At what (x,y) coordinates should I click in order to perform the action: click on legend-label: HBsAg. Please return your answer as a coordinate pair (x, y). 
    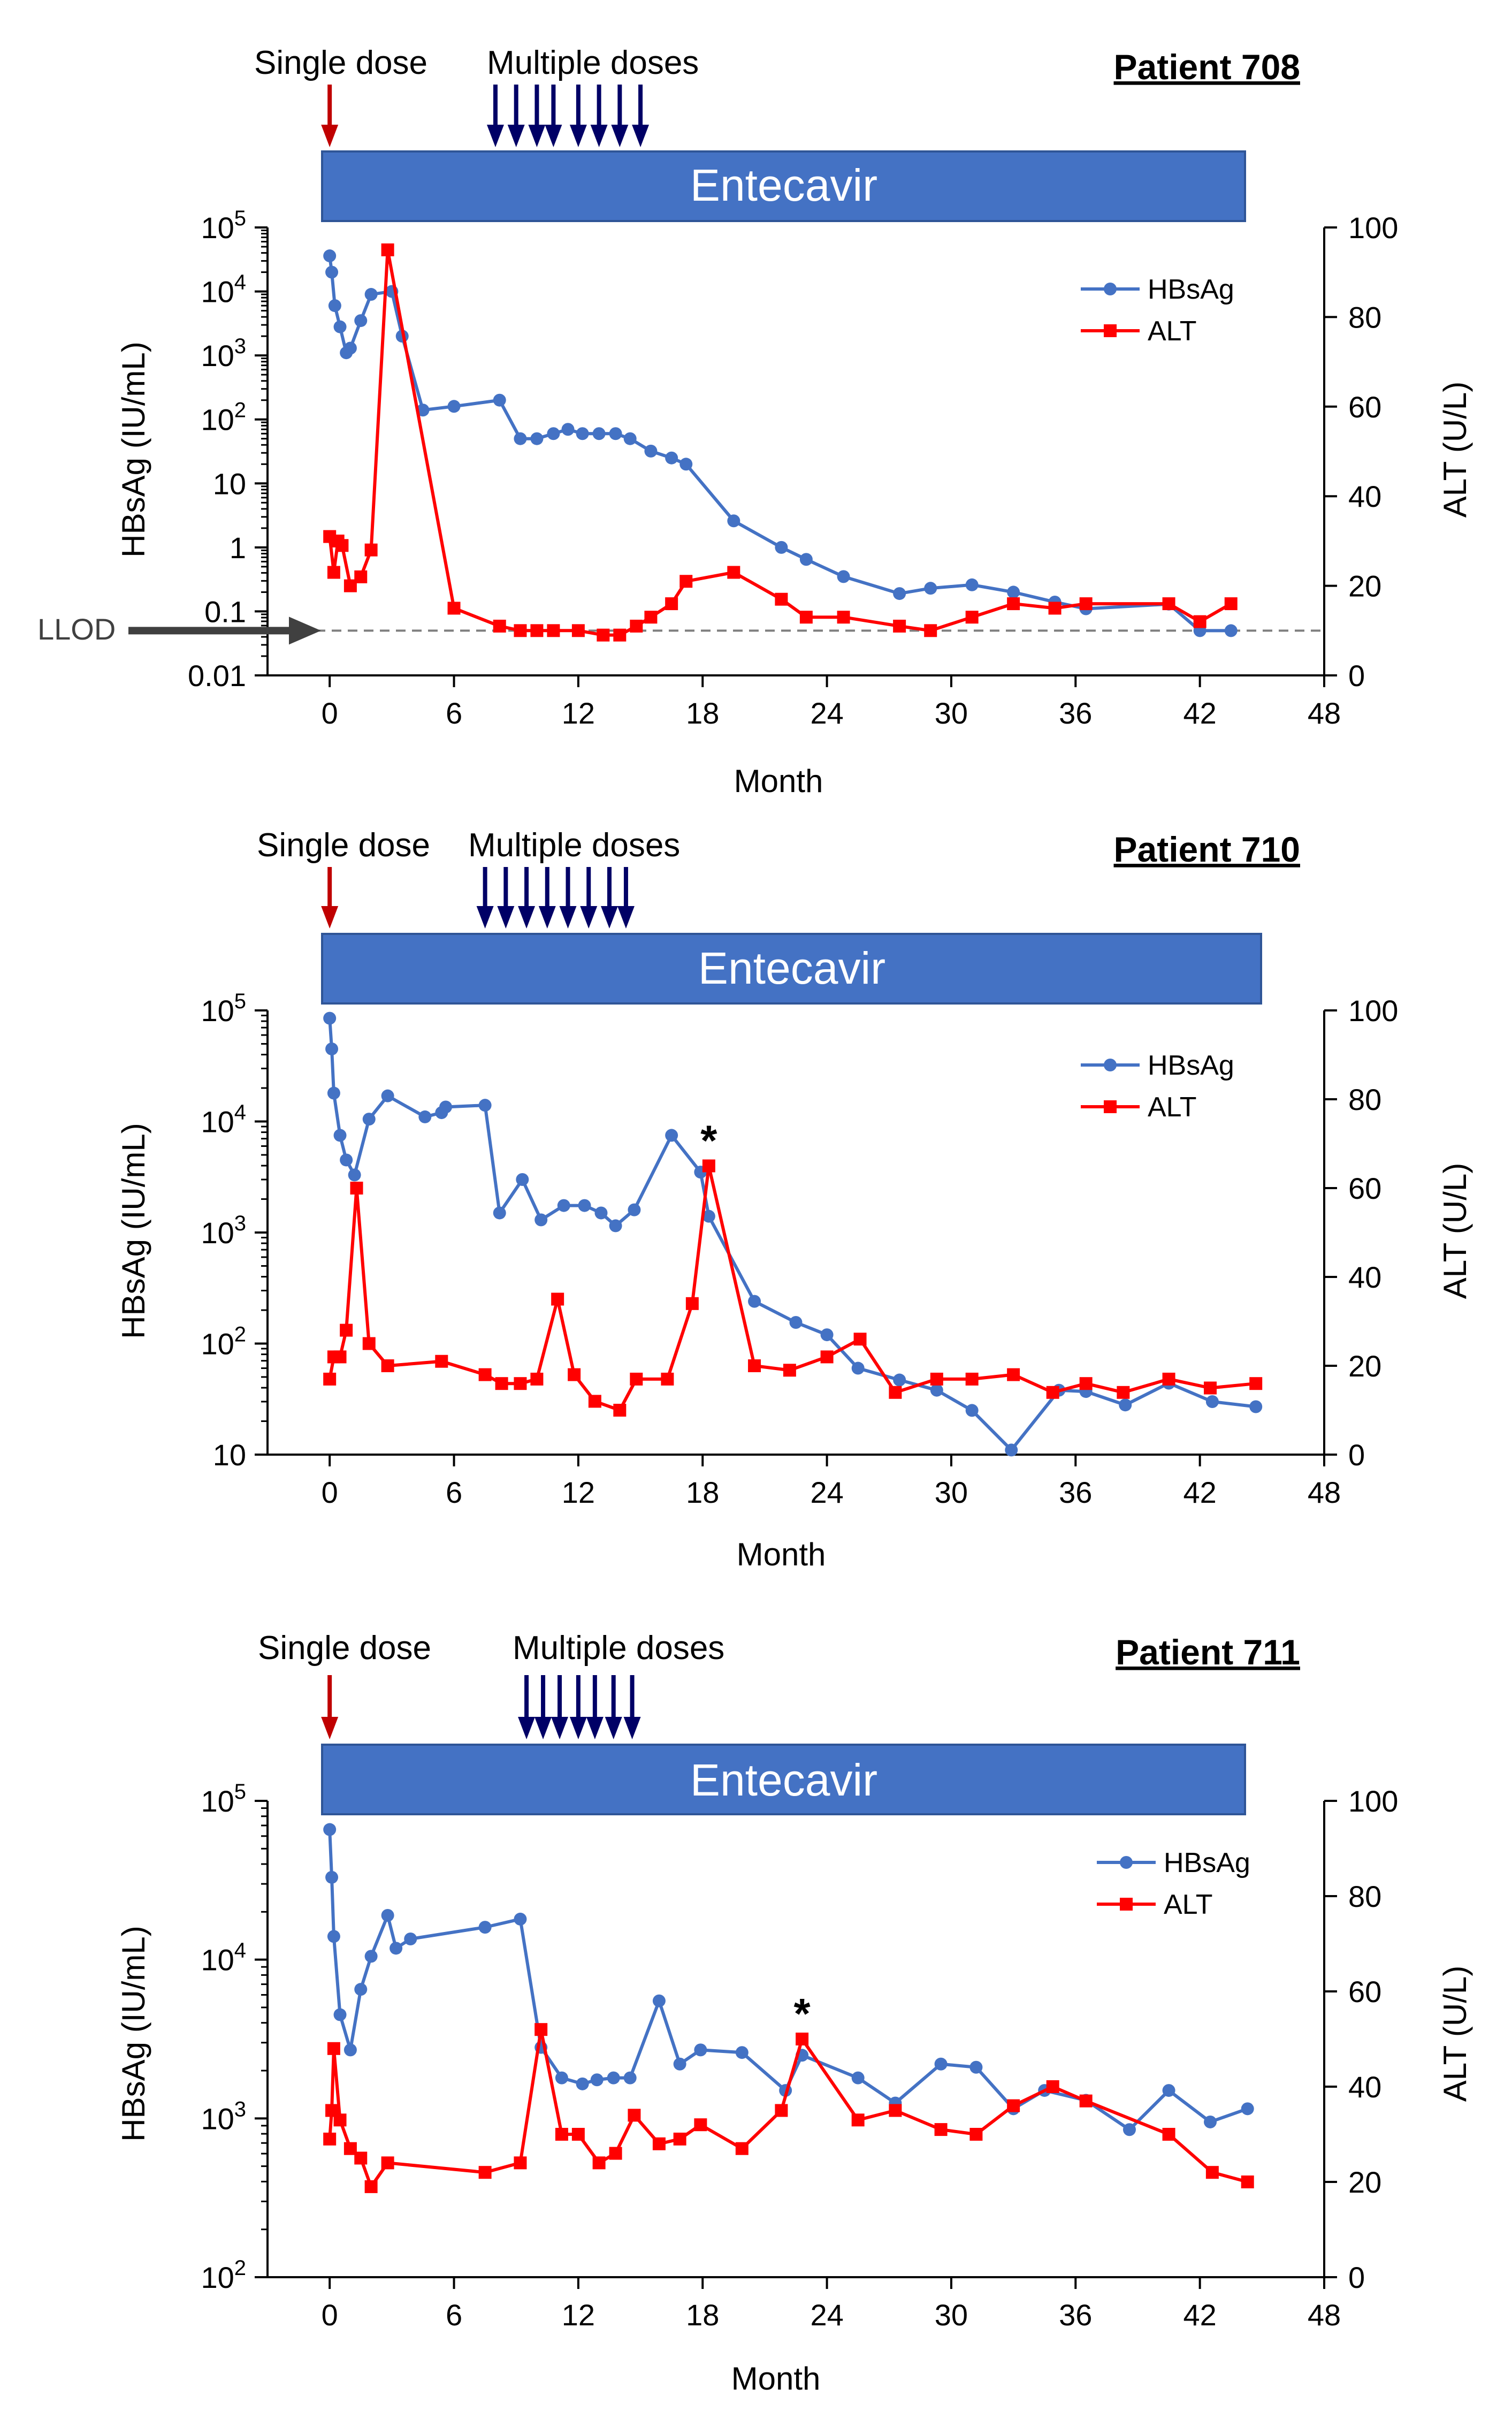
    Looking at the image, I should click on (1191, 1065).